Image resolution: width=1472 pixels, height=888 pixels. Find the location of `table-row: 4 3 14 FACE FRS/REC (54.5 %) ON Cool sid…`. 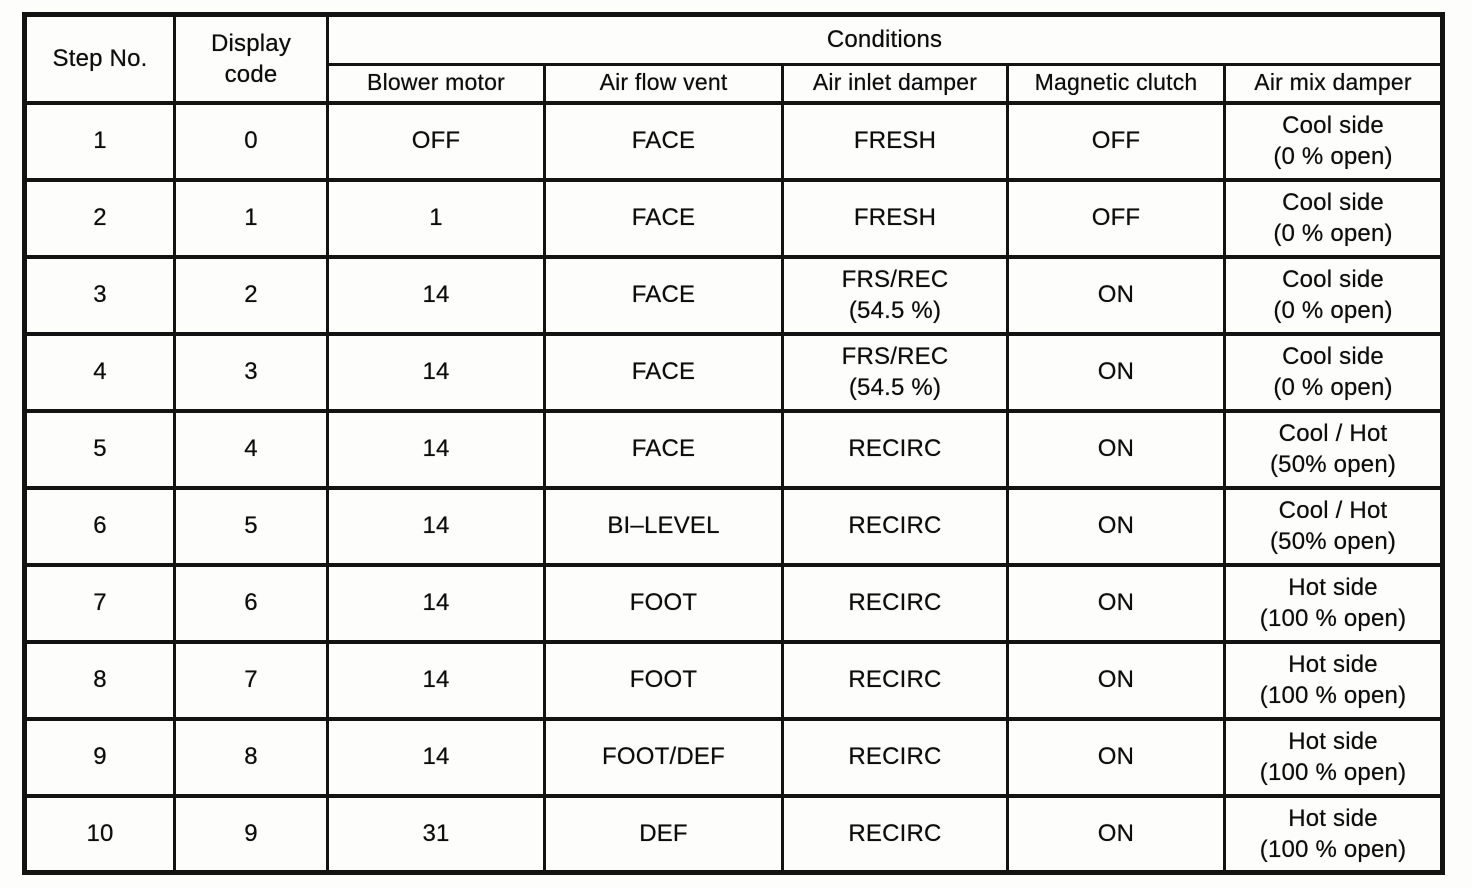

table-row: 4 3 14 FACE FRS/REC (54.5 %) ON Cool sid… is located at coordinates (734, 372).